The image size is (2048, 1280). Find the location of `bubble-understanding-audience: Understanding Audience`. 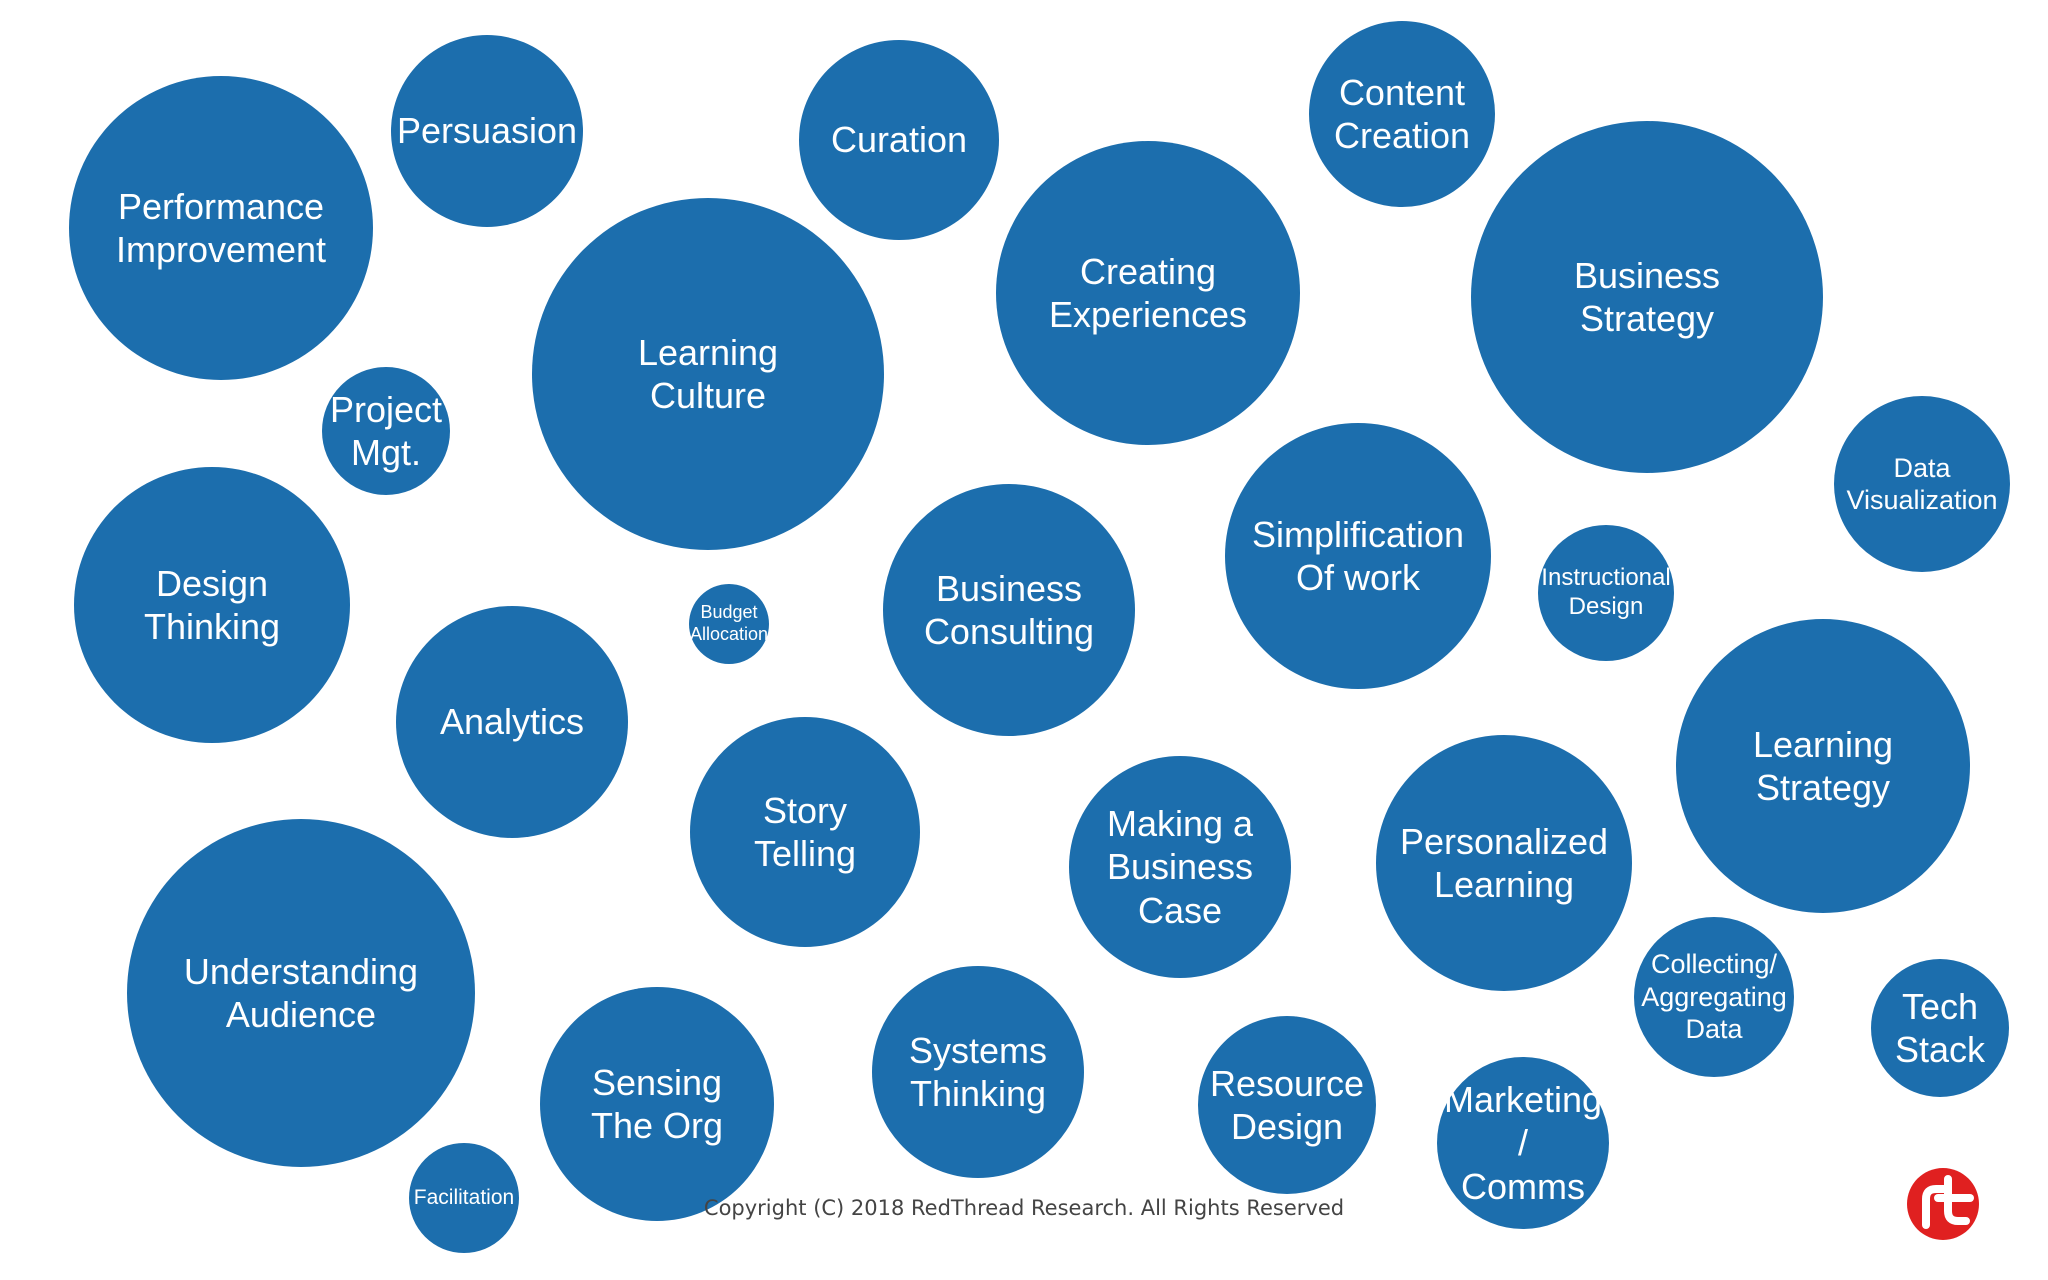

bubble-understanding-audience: Understanding Audience is located at coordinates (301, 993).